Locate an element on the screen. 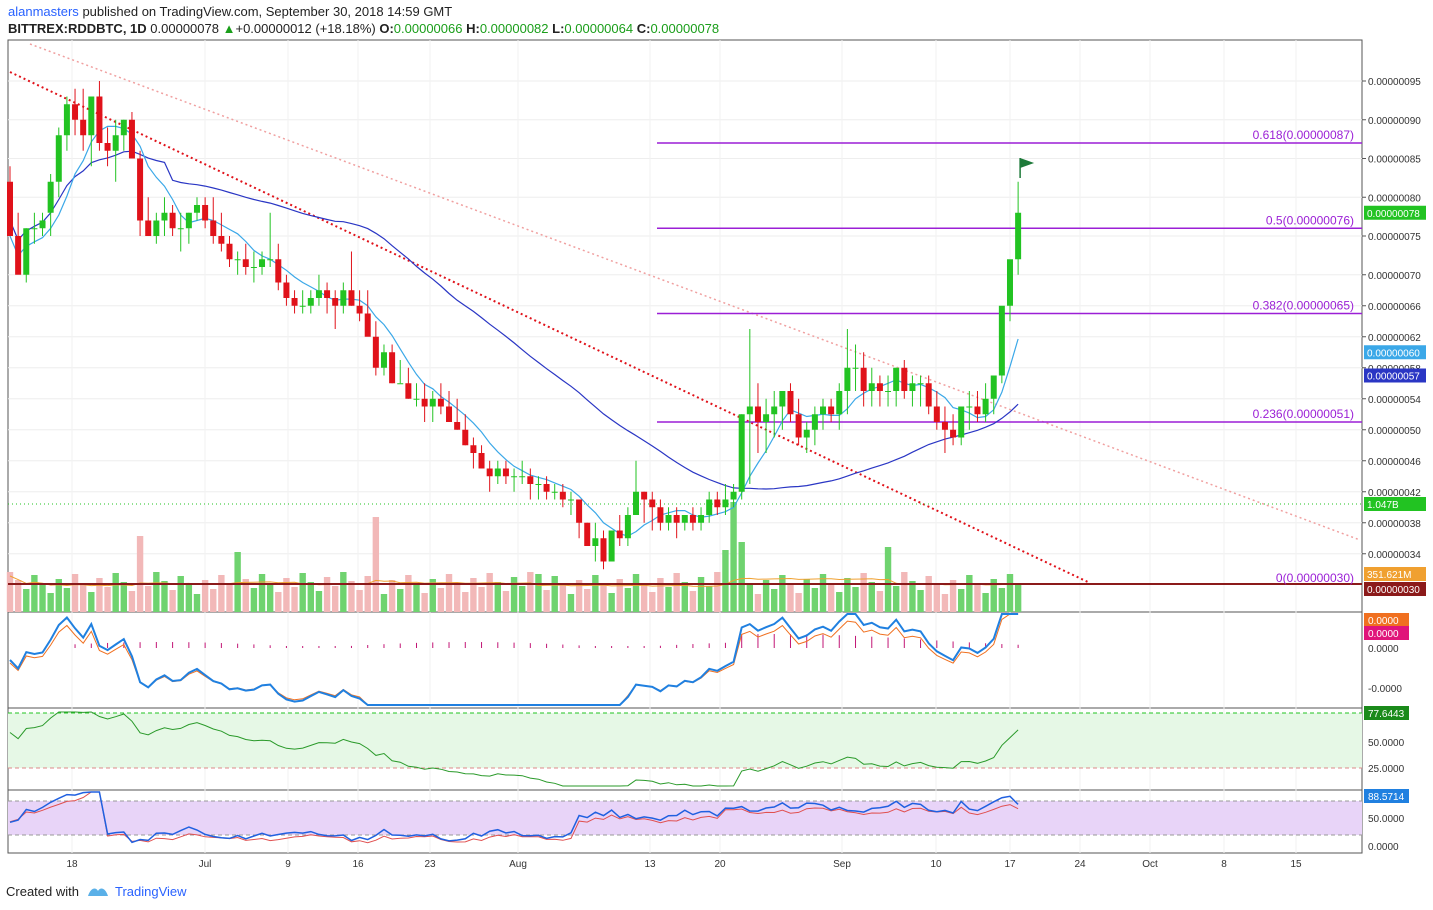  y-tick-label: 0.00000034 is located at coordinates (1394, 555).